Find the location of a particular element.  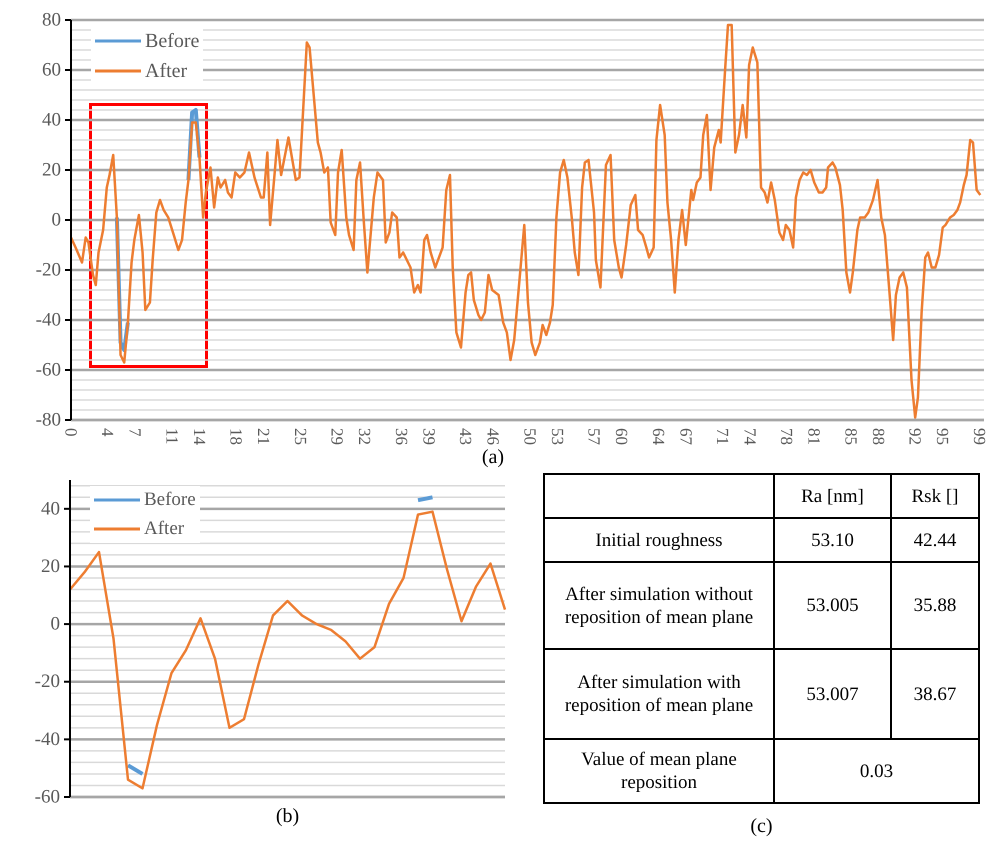

text: (b) is located at coordinates (287, 816).